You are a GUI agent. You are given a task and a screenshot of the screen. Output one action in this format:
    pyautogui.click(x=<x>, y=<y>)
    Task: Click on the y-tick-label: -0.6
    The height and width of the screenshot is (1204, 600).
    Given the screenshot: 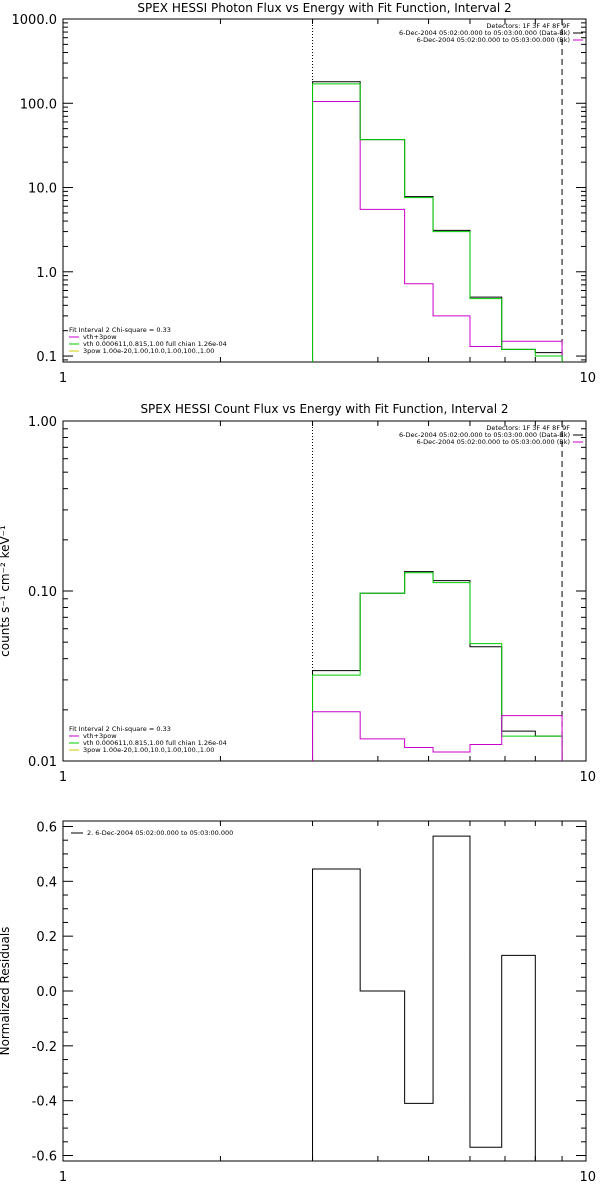 What is the action you would take?
    pyautogui.click(x=44, y=1157)
    